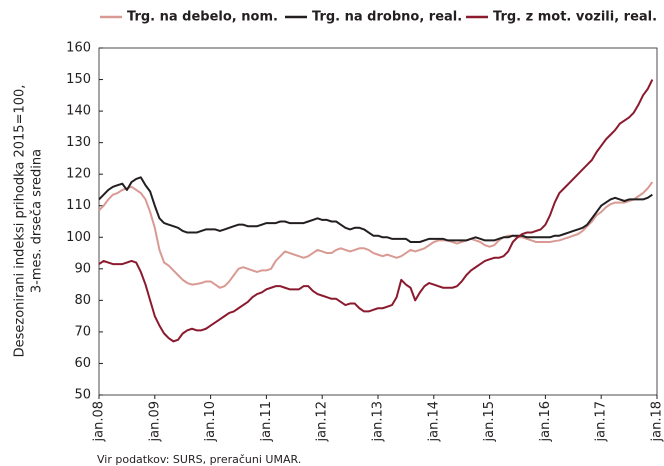 This screenshot has height=466, width=664. I want to click on series-line, so click(375, 209).